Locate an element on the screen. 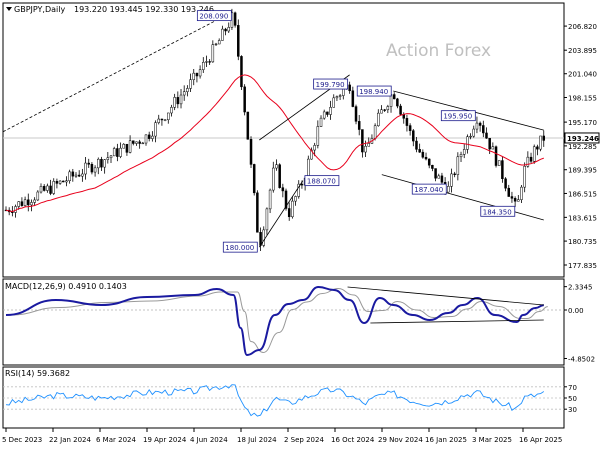  dropdown-triangle-icon is located at coordinates (9, 9).